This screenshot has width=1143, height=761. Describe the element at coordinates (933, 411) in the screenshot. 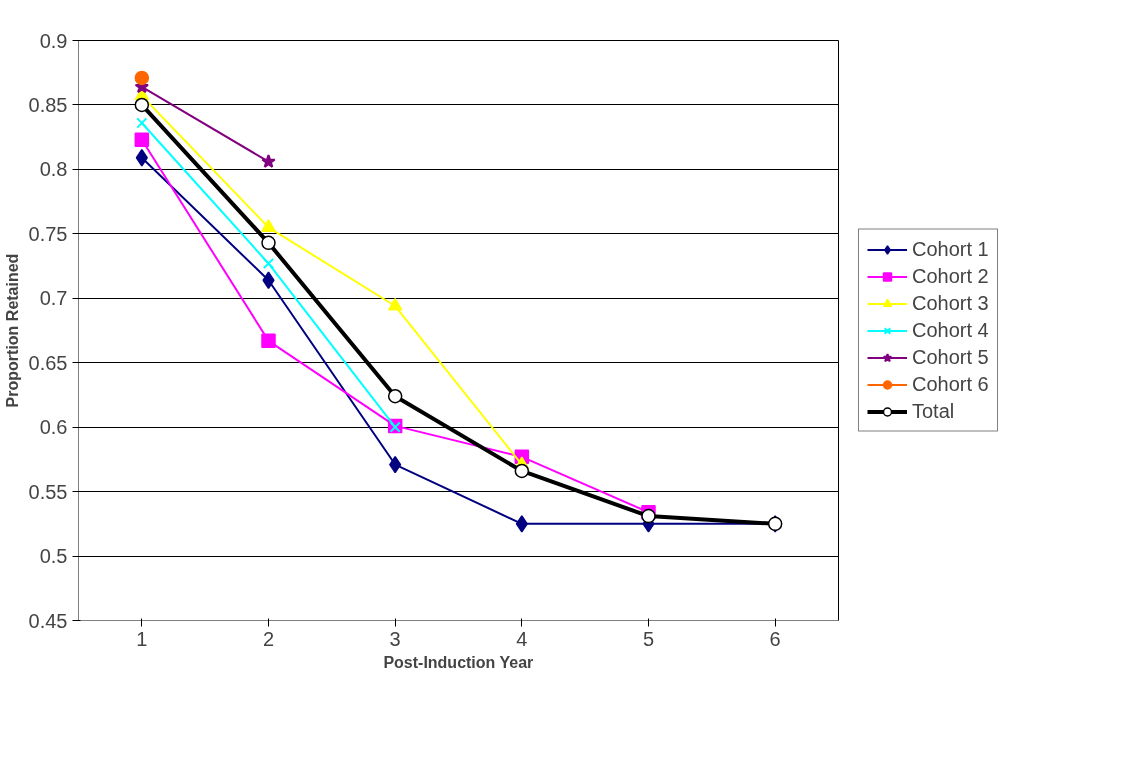

I see `legend-label: Total` at that location.